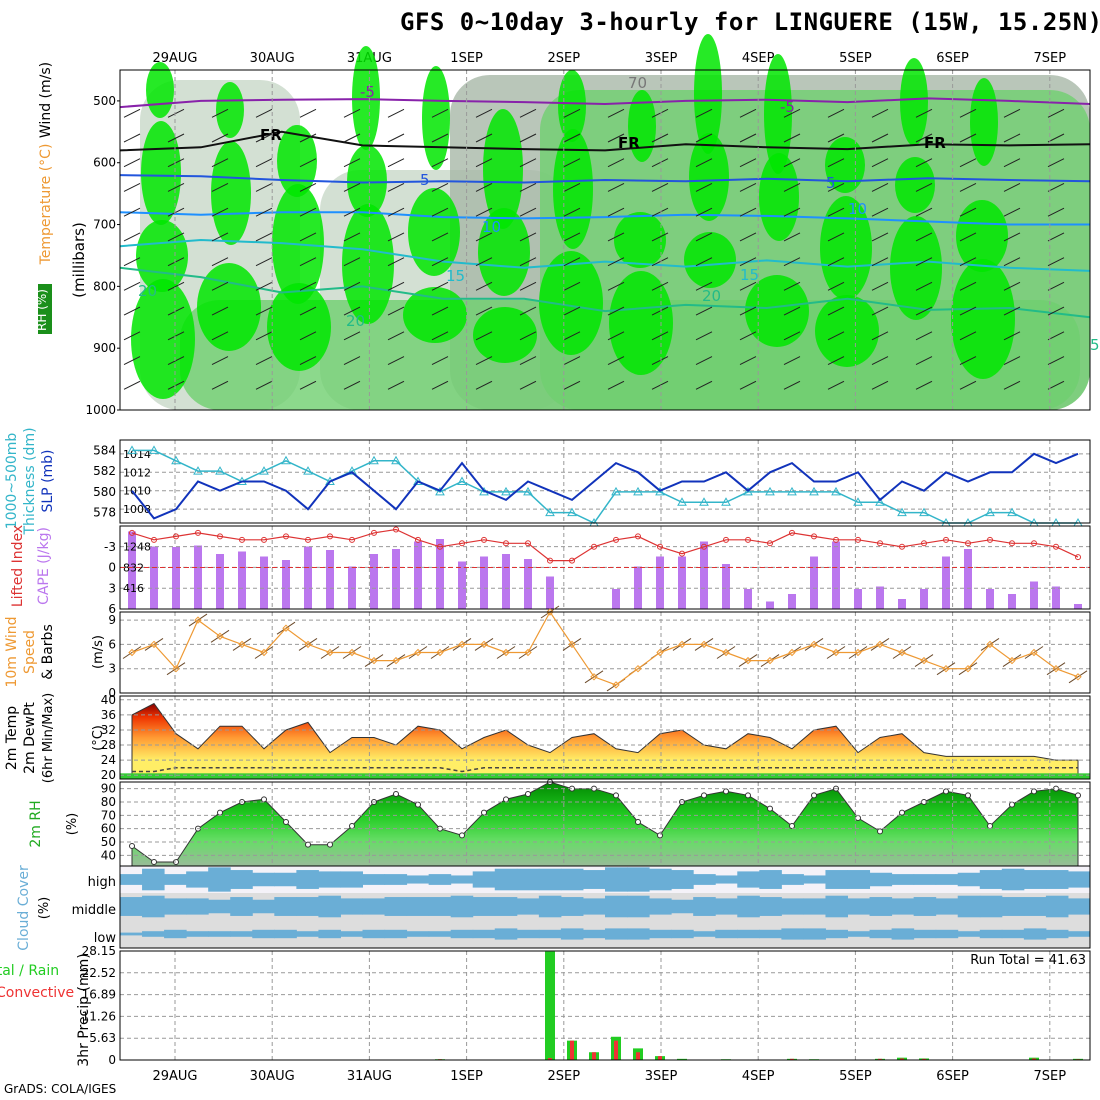 The width and height of the screenshot is (1100, 1100). Describe the element at coordinates (855, 58) in the screenshot. I see `time-label-top: 5SEP` at that location.